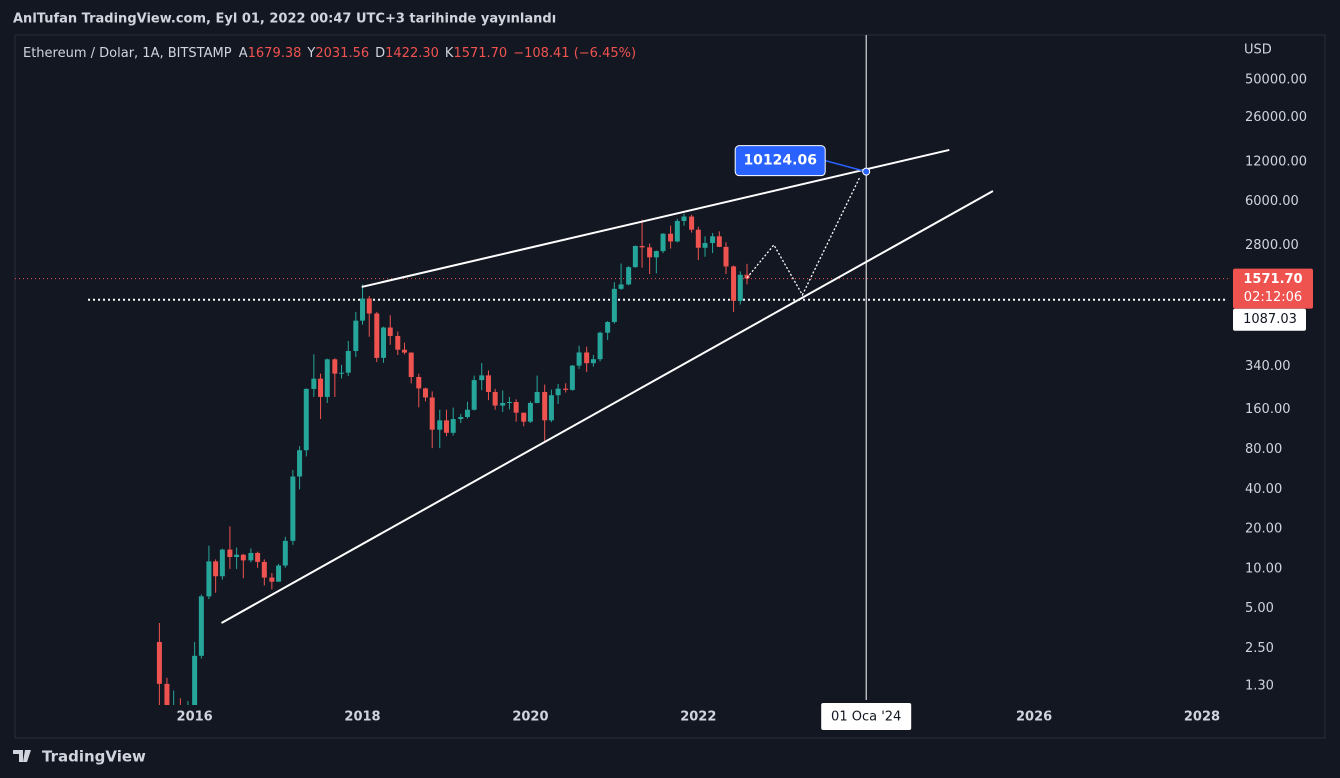 This screenshot has width=1340, height=778. I want to click on crosshair-label: 01 Oca '24, so click(866, 717).